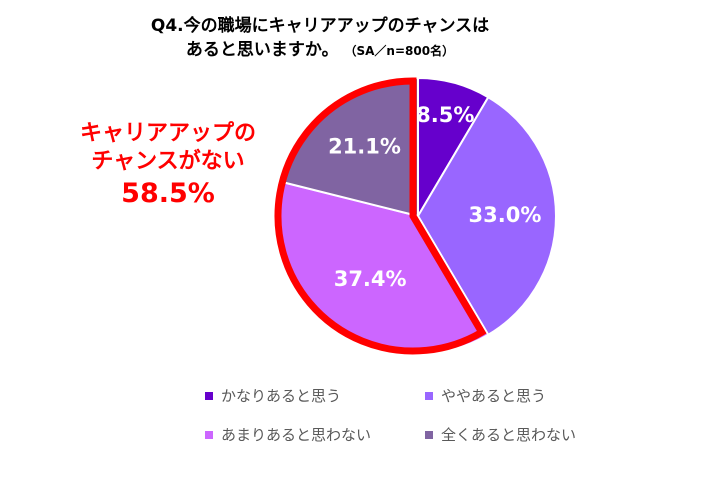  Describe the element at coordinates (168, 193) in the screenshot. I see `callout-percent: 58.5%` at that location.